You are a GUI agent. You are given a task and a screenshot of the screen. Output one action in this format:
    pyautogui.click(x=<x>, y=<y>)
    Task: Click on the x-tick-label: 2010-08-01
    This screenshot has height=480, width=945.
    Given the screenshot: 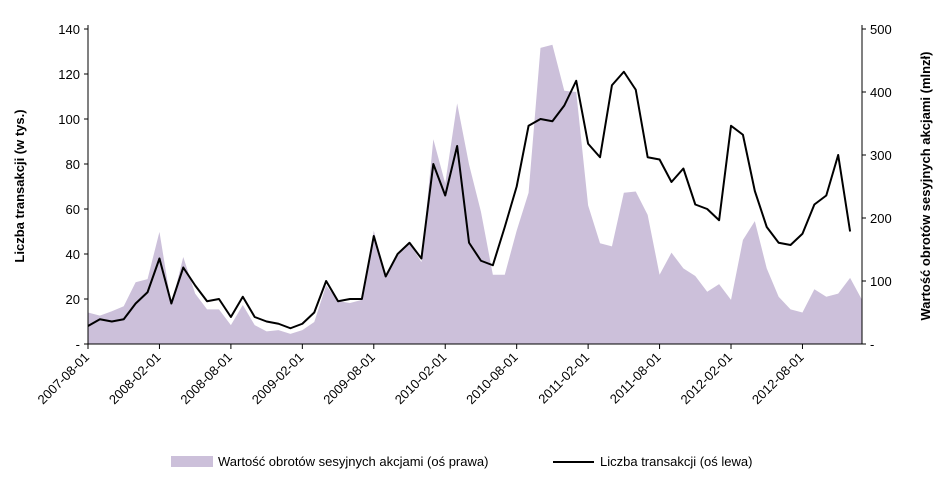 What is the action you would take?
    pyautogui.click(x=492, y=379)
    